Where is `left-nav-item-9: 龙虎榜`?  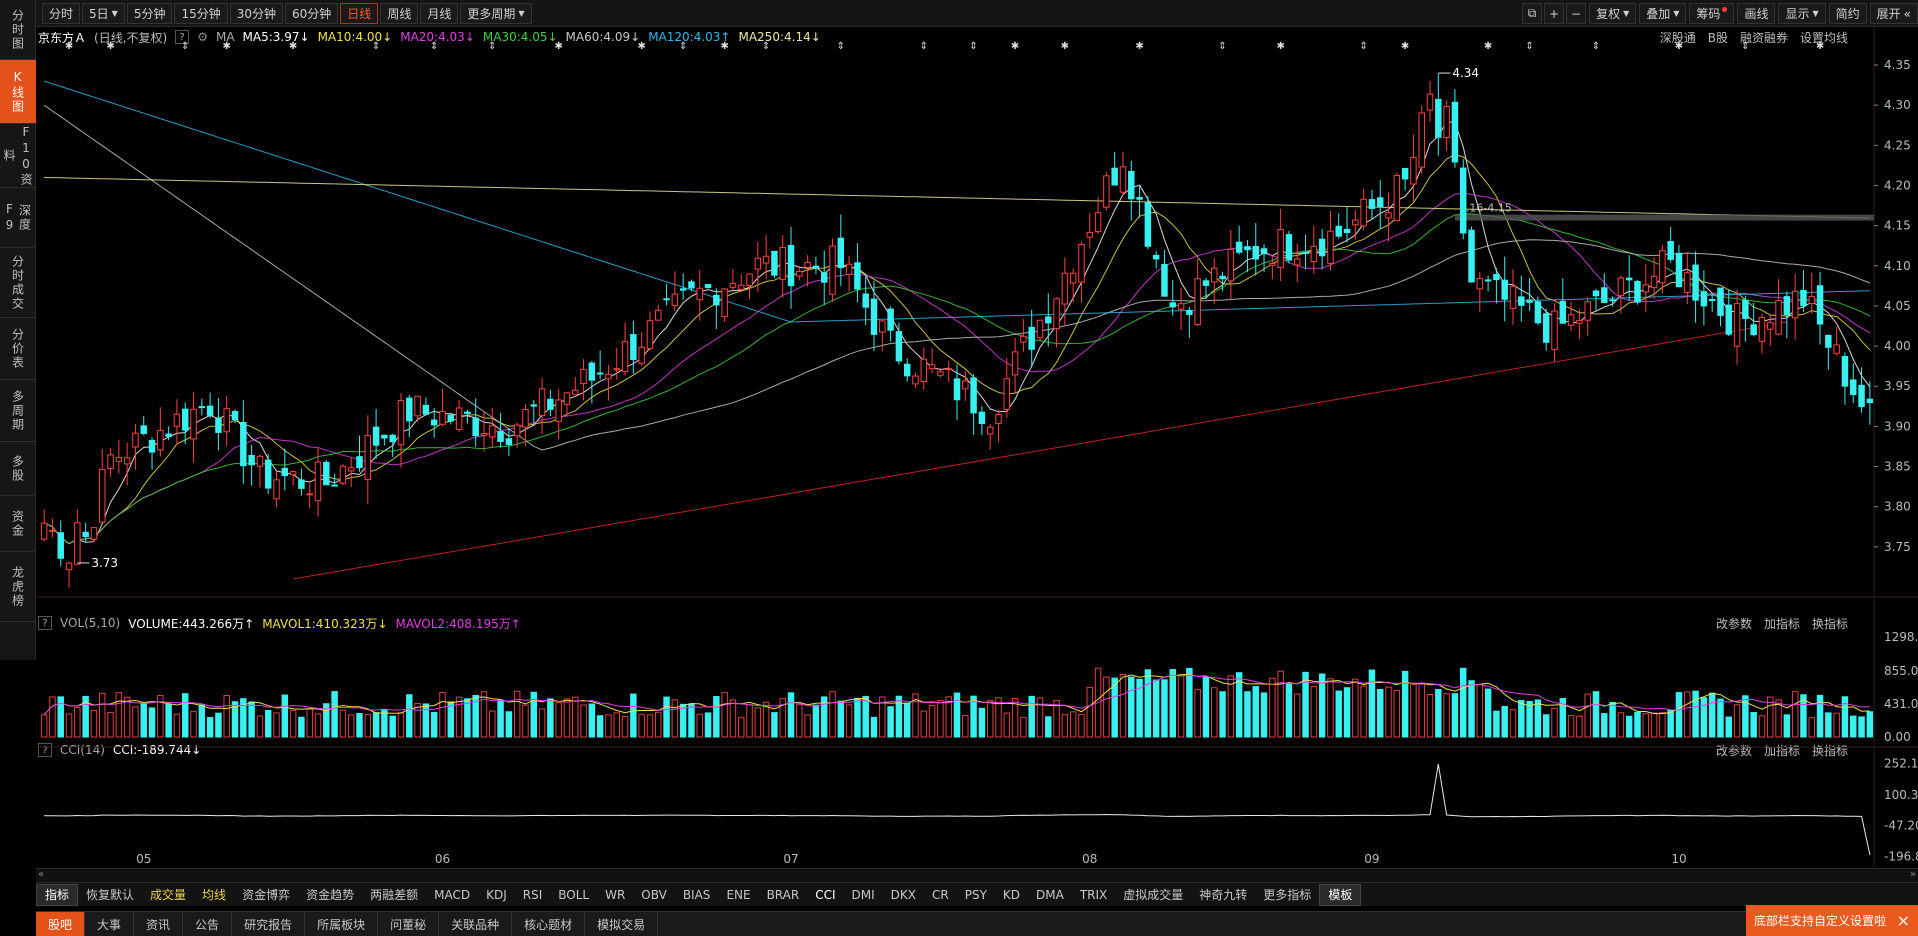 left-nav-item-9: 龙虎榜 is located at coordinates (18, 587).